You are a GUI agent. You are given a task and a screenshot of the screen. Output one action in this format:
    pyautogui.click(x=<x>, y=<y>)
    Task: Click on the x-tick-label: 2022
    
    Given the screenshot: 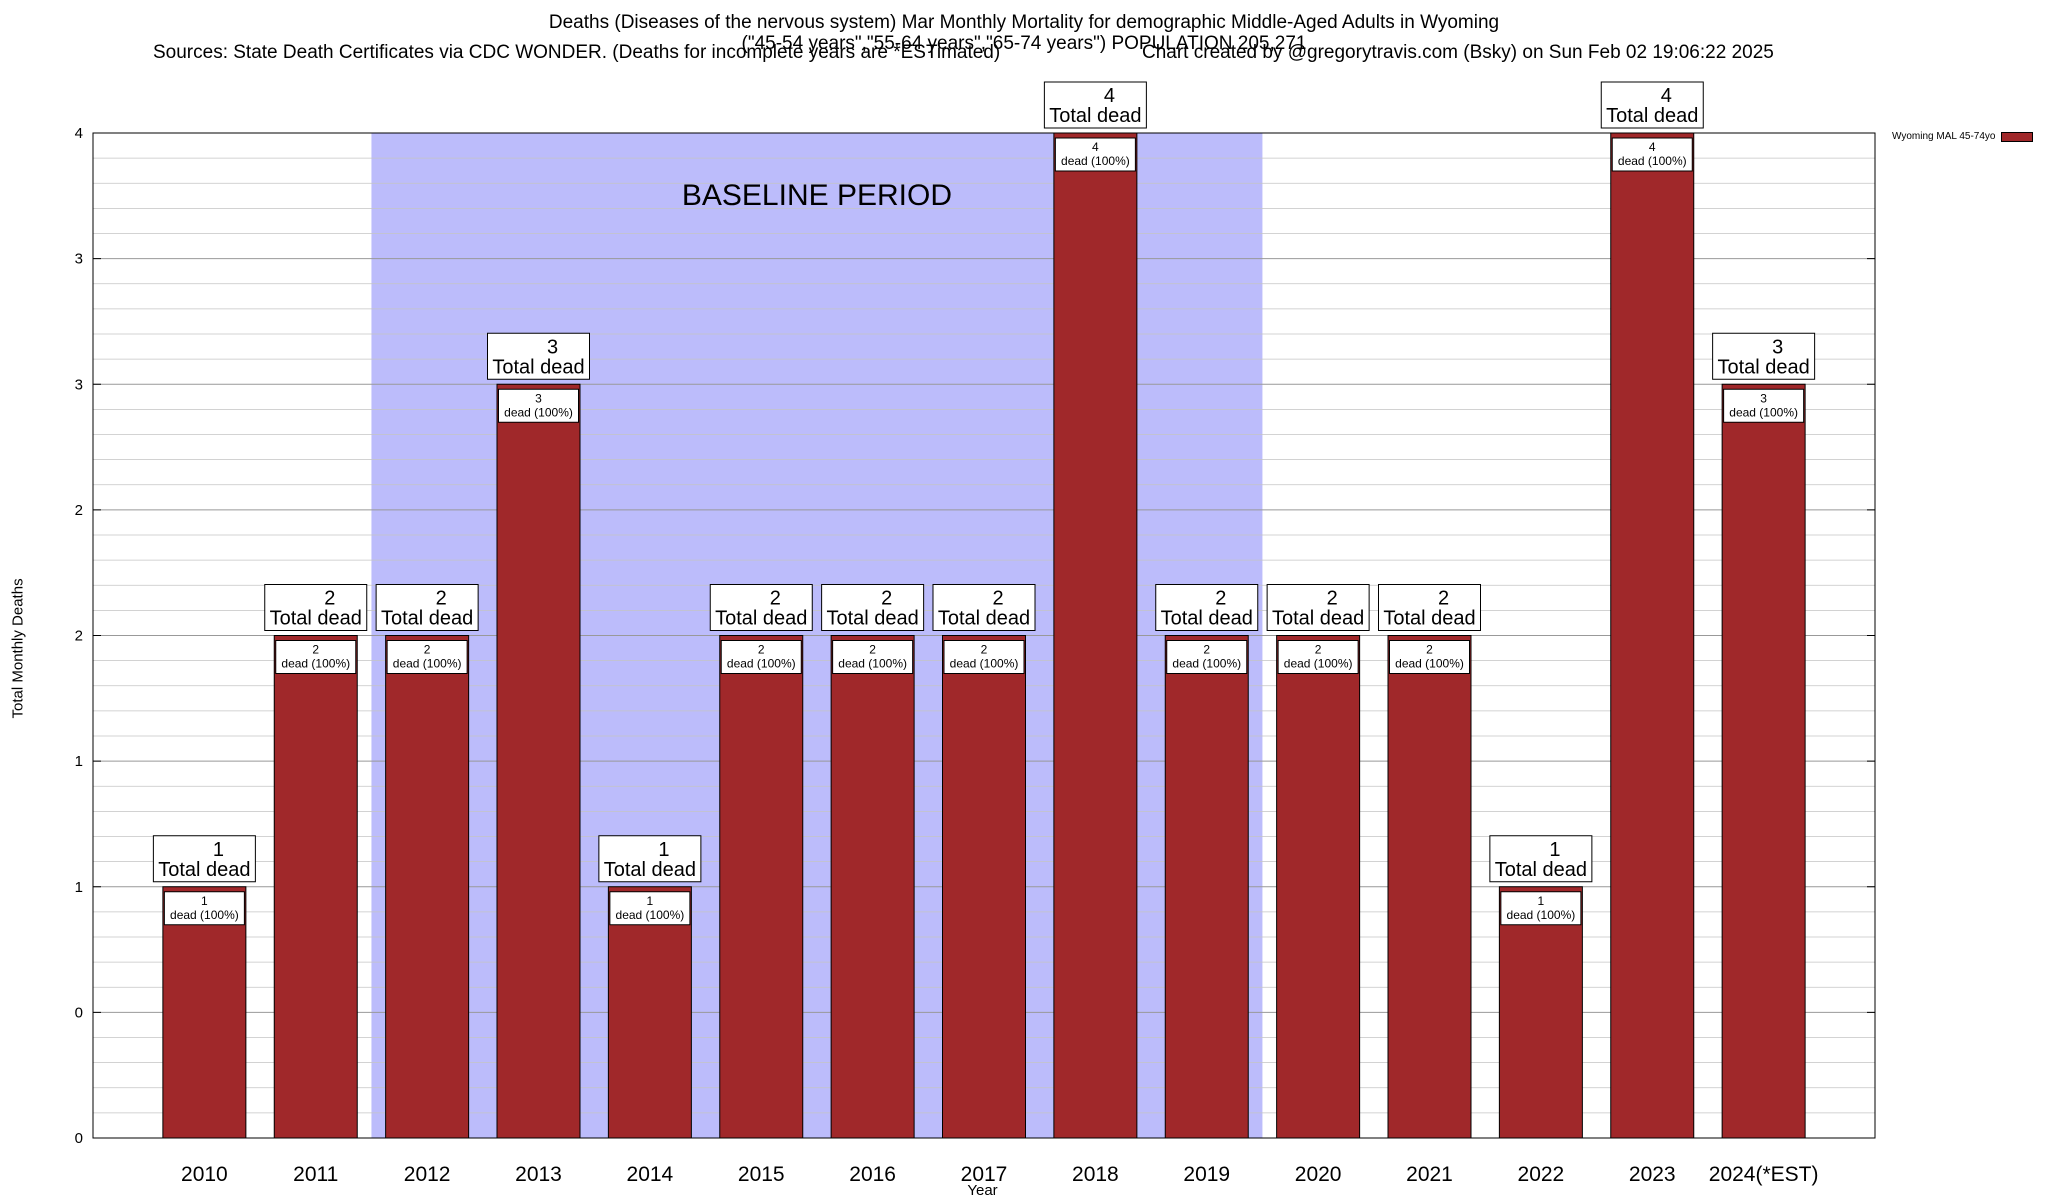 What is the action you would take?
    pyautogui.click(x=1541, y=1174)
    